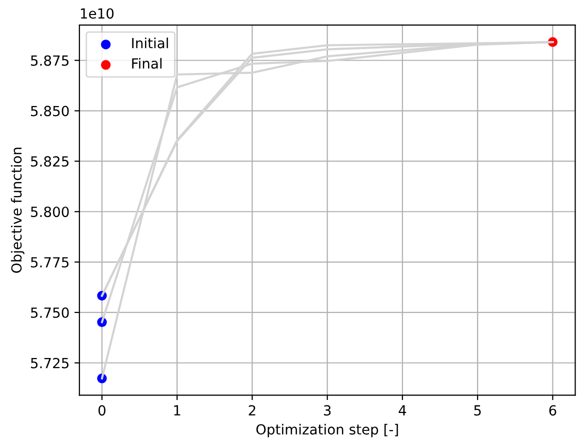 This screenshot has height=448, width=584. Describe the element at coordinates (150, 43) in the screenshot. I see `legend-label: Initial` at that location.